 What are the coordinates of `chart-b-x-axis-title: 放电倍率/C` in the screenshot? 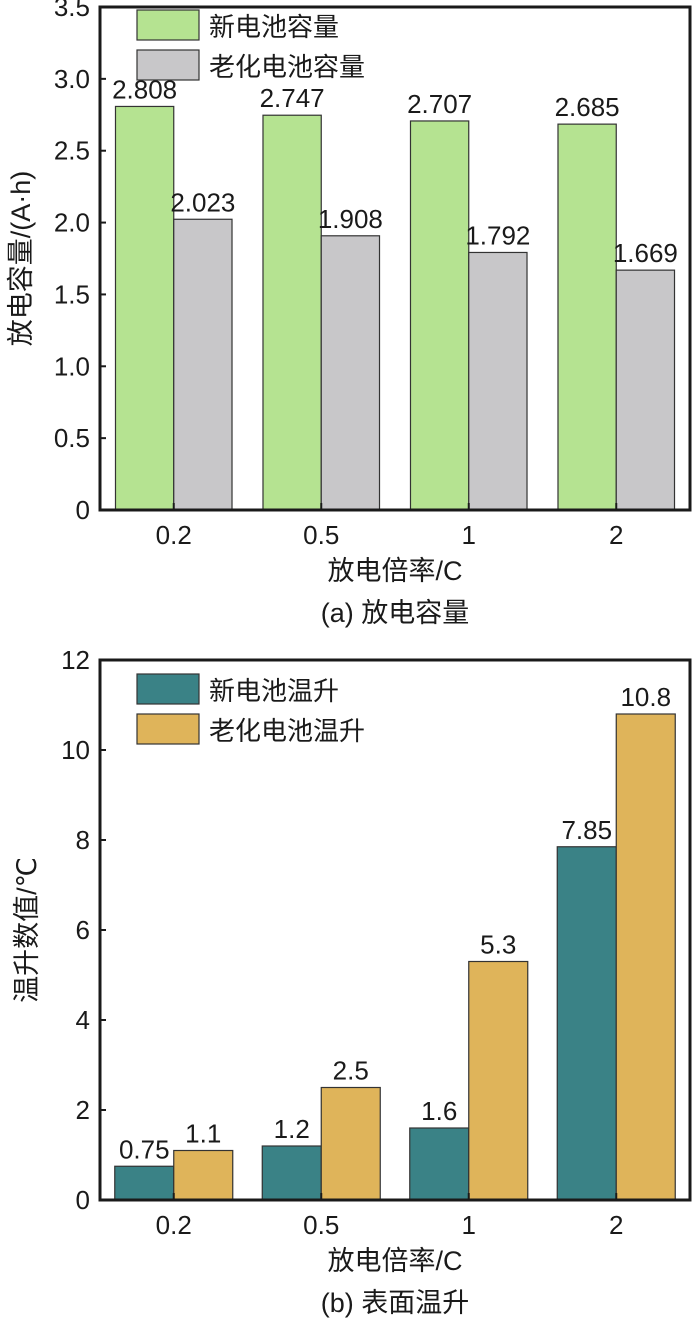 It's located at (395, 1261).